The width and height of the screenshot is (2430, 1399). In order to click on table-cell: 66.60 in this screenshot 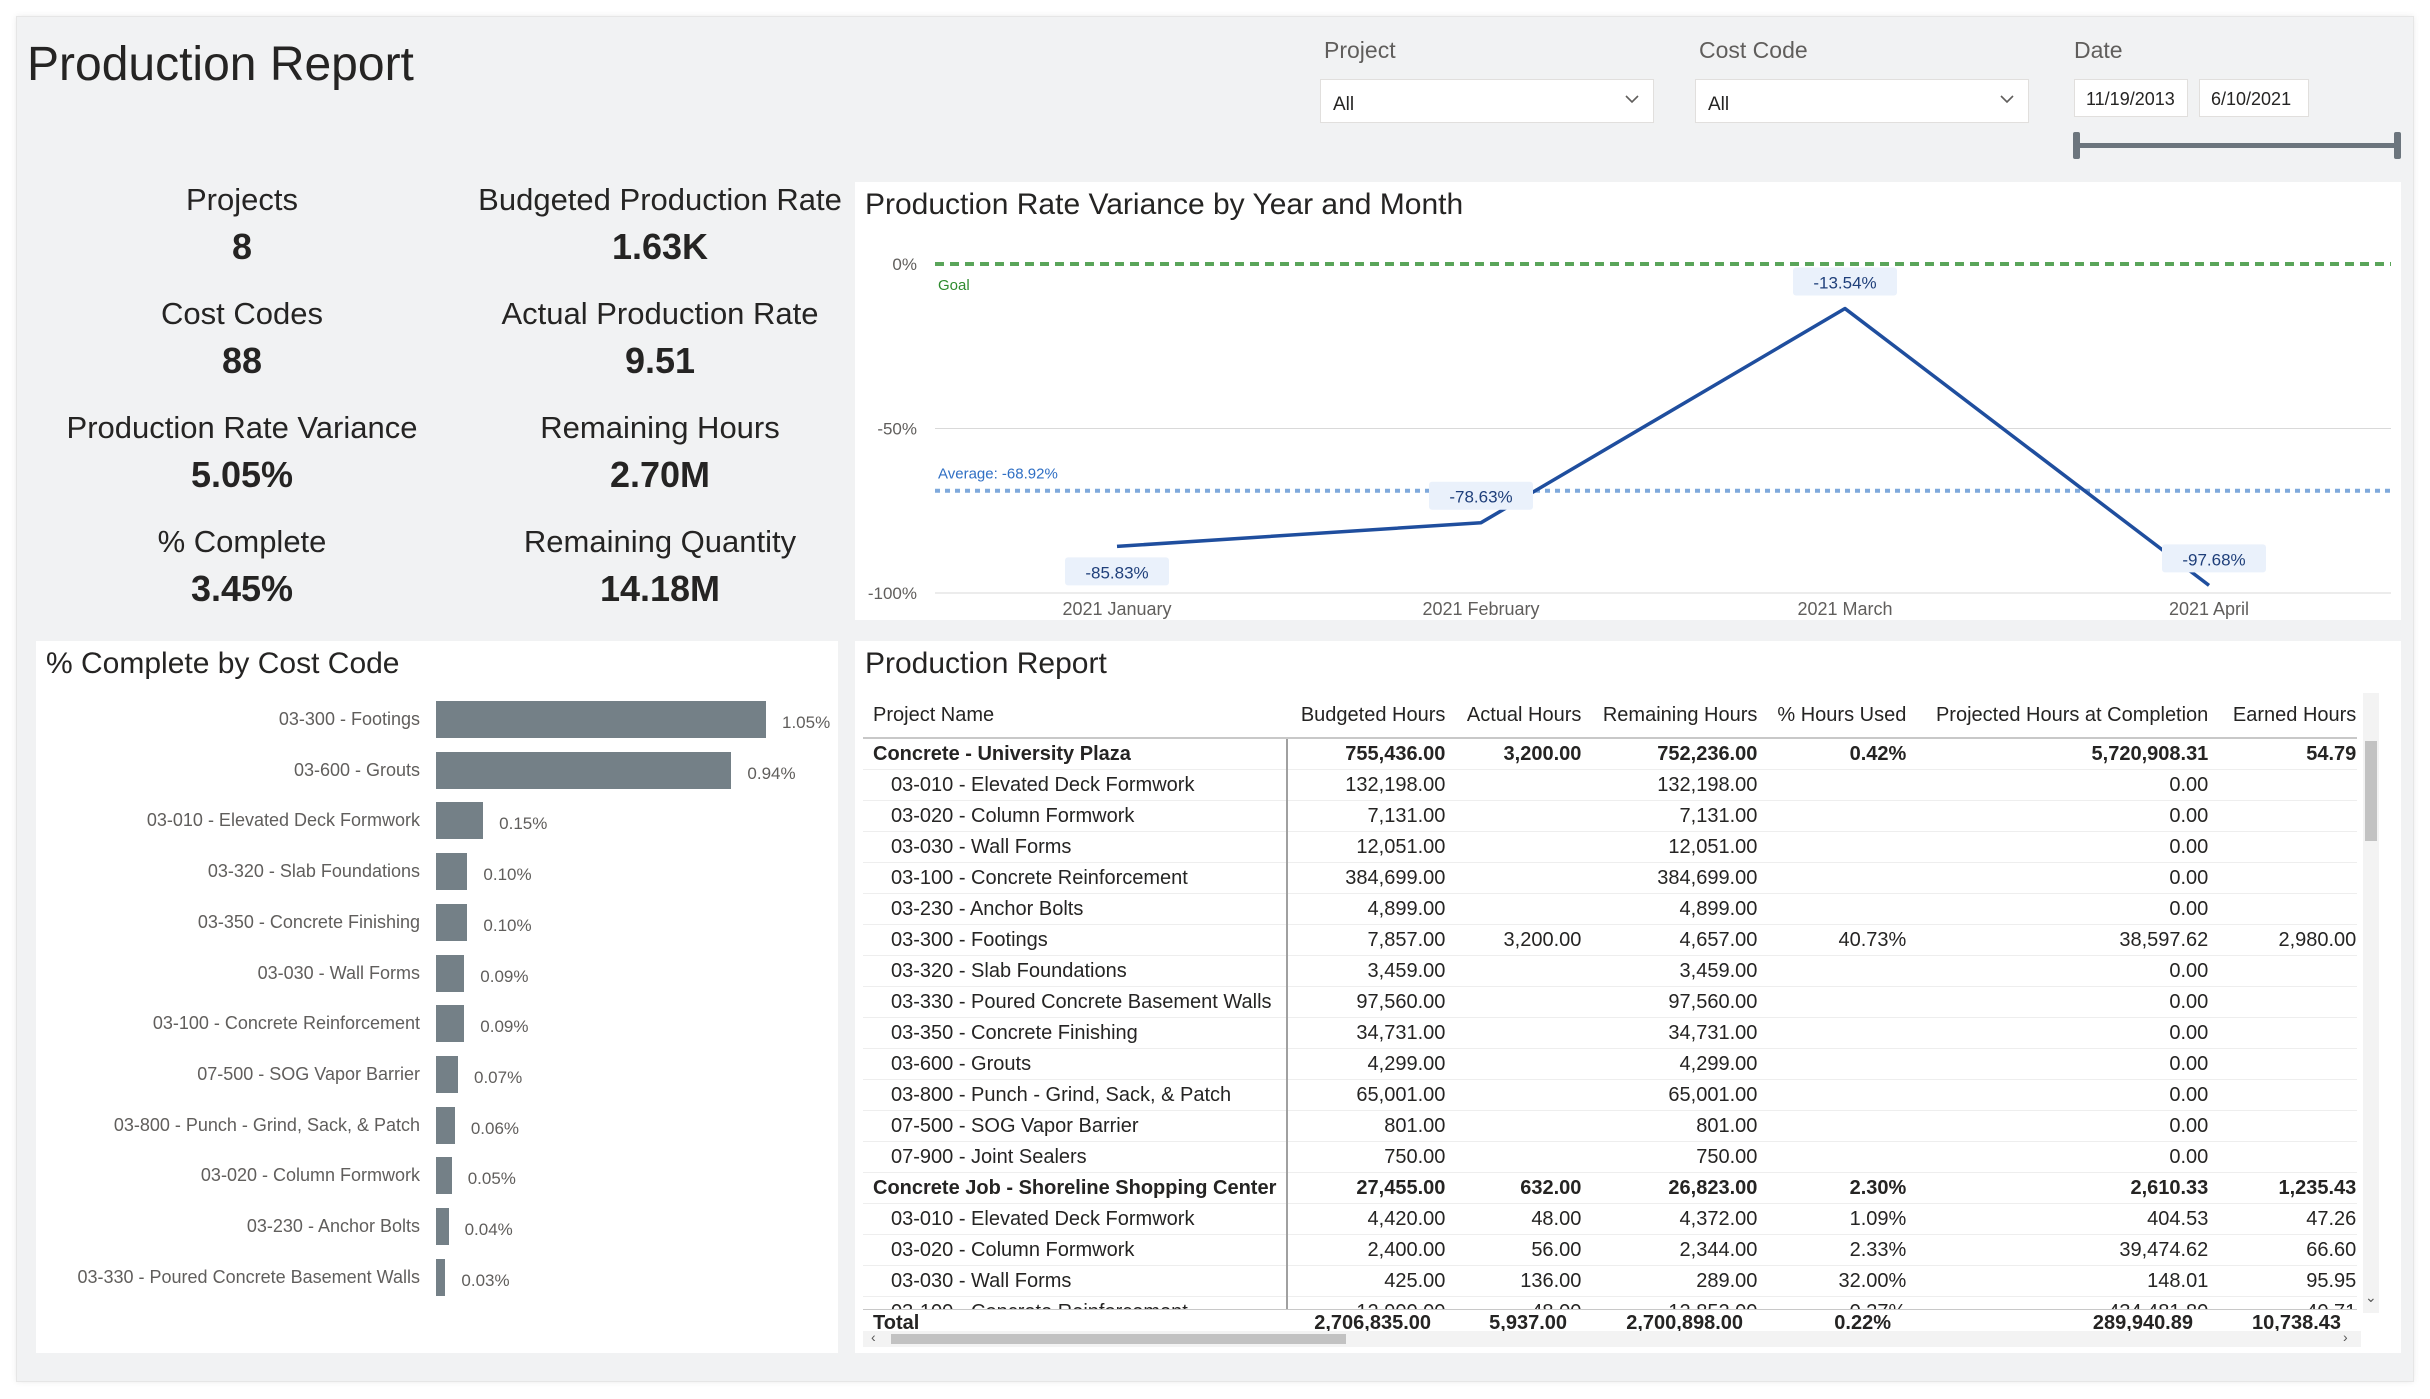, I will do `click(2287, 1250)`.